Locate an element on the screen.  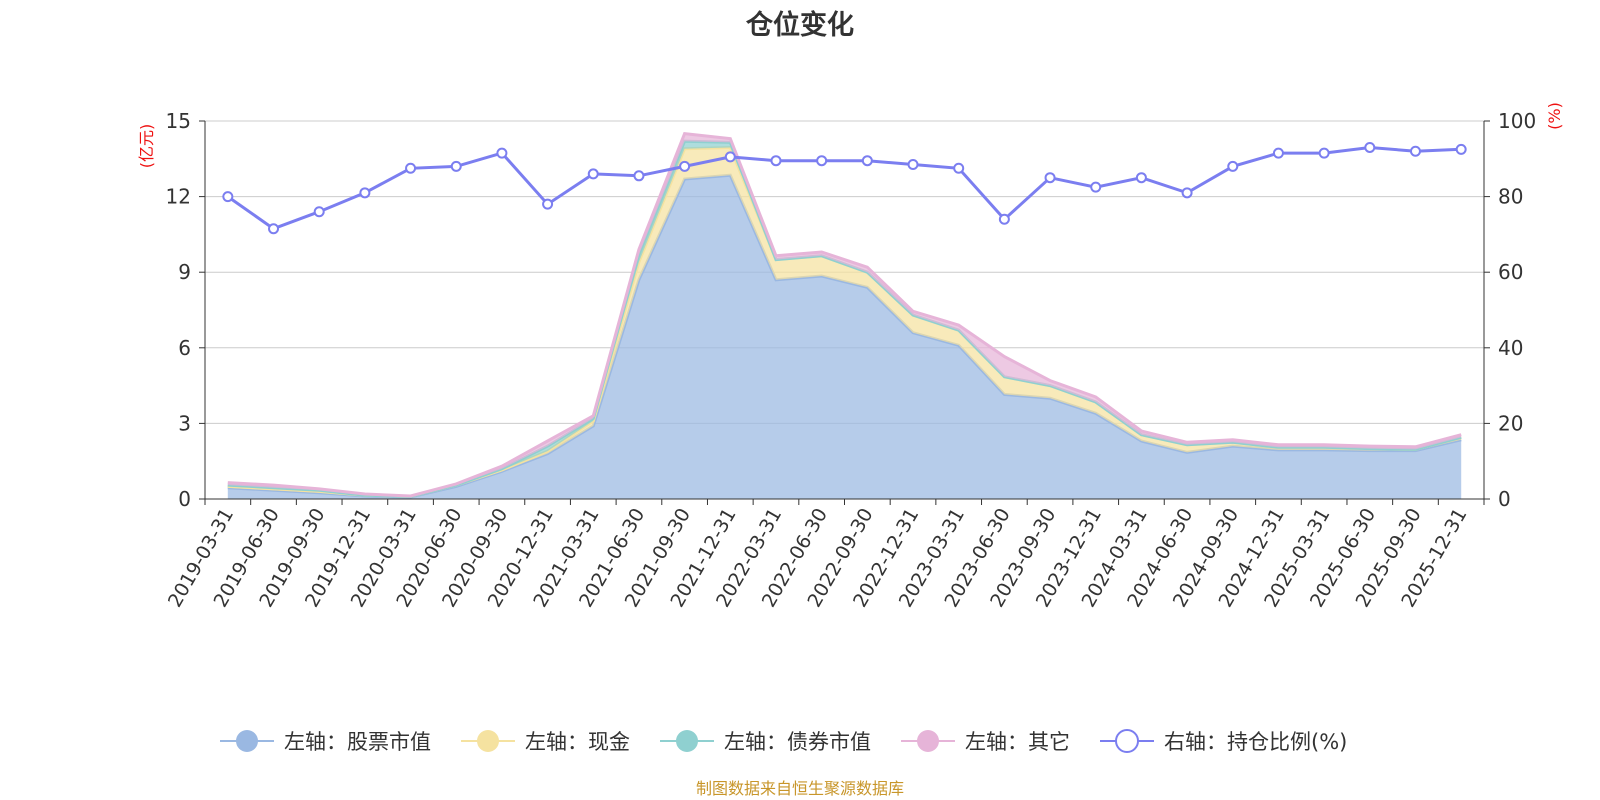
legend-label: 左轴：债券市值 is located at coordinates (797, 742).